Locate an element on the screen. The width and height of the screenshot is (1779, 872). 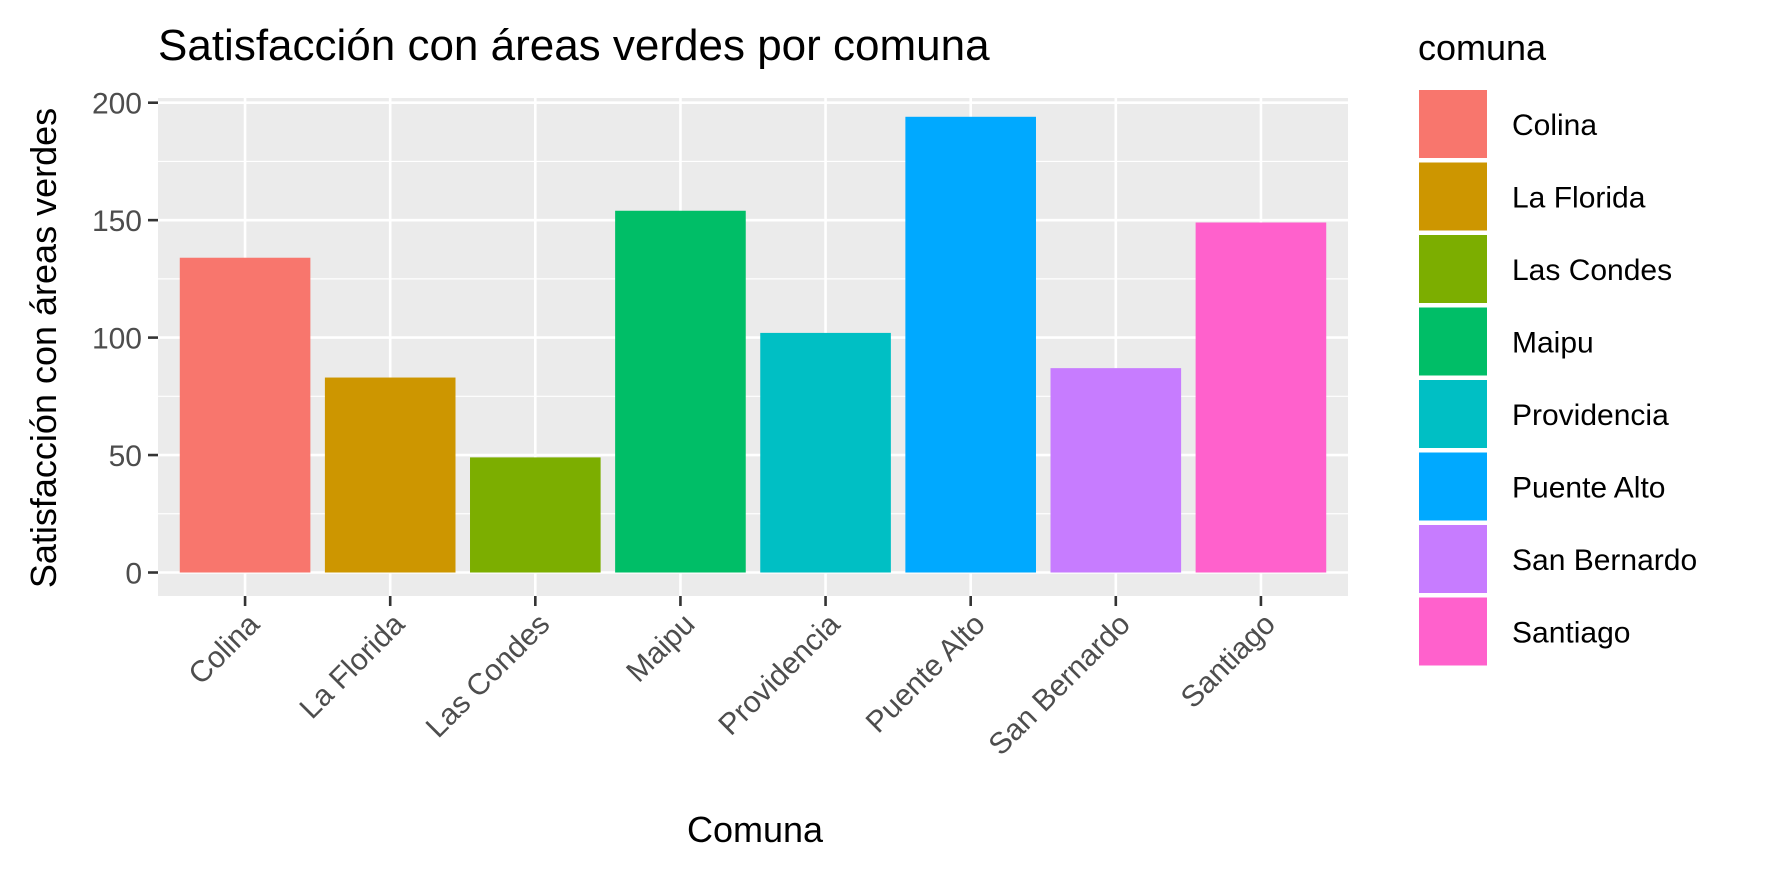
legend-label: La Florida is located at coordinates (1579, 198).